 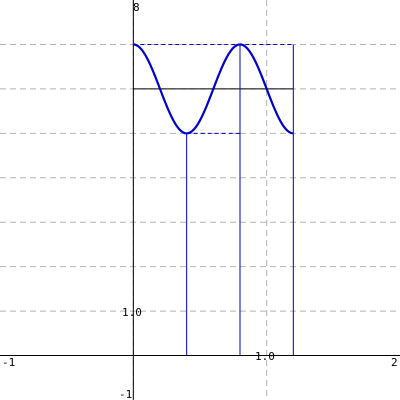 What do you see at coordinates (8, 362) in the screenshot?
I see `x-min-label: -1` at bounding box center [8, 362].